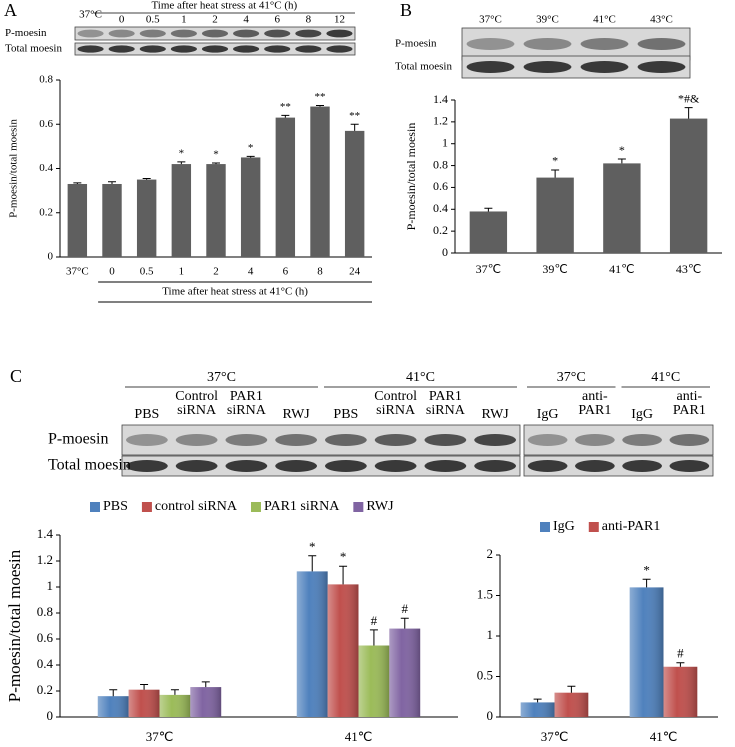 This screenshot has height=747, width=735. Describe the element at coordinates (146, 414) in the screenshot. I see `blot-lane-label: PBS` at that location.